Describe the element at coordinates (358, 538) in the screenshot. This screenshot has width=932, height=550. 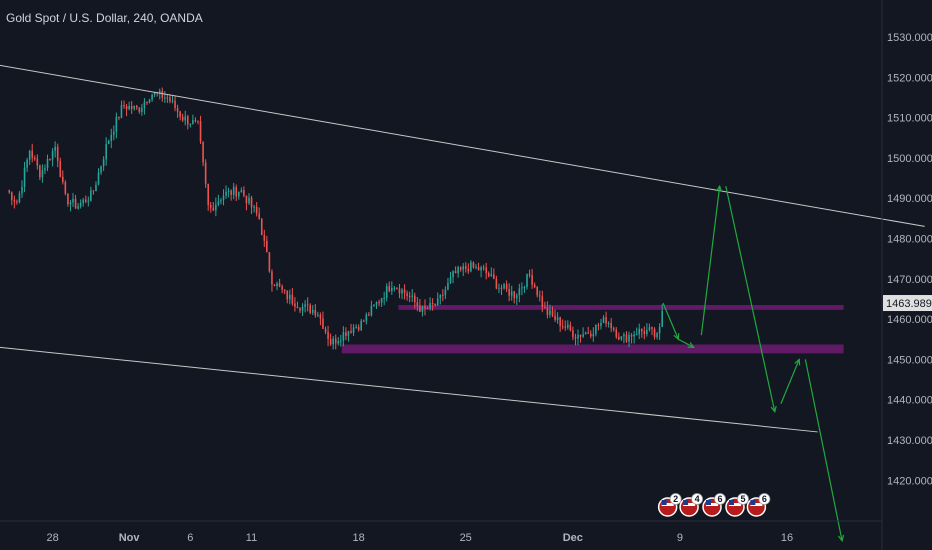
I see `x-tick-label: 18` at that location.